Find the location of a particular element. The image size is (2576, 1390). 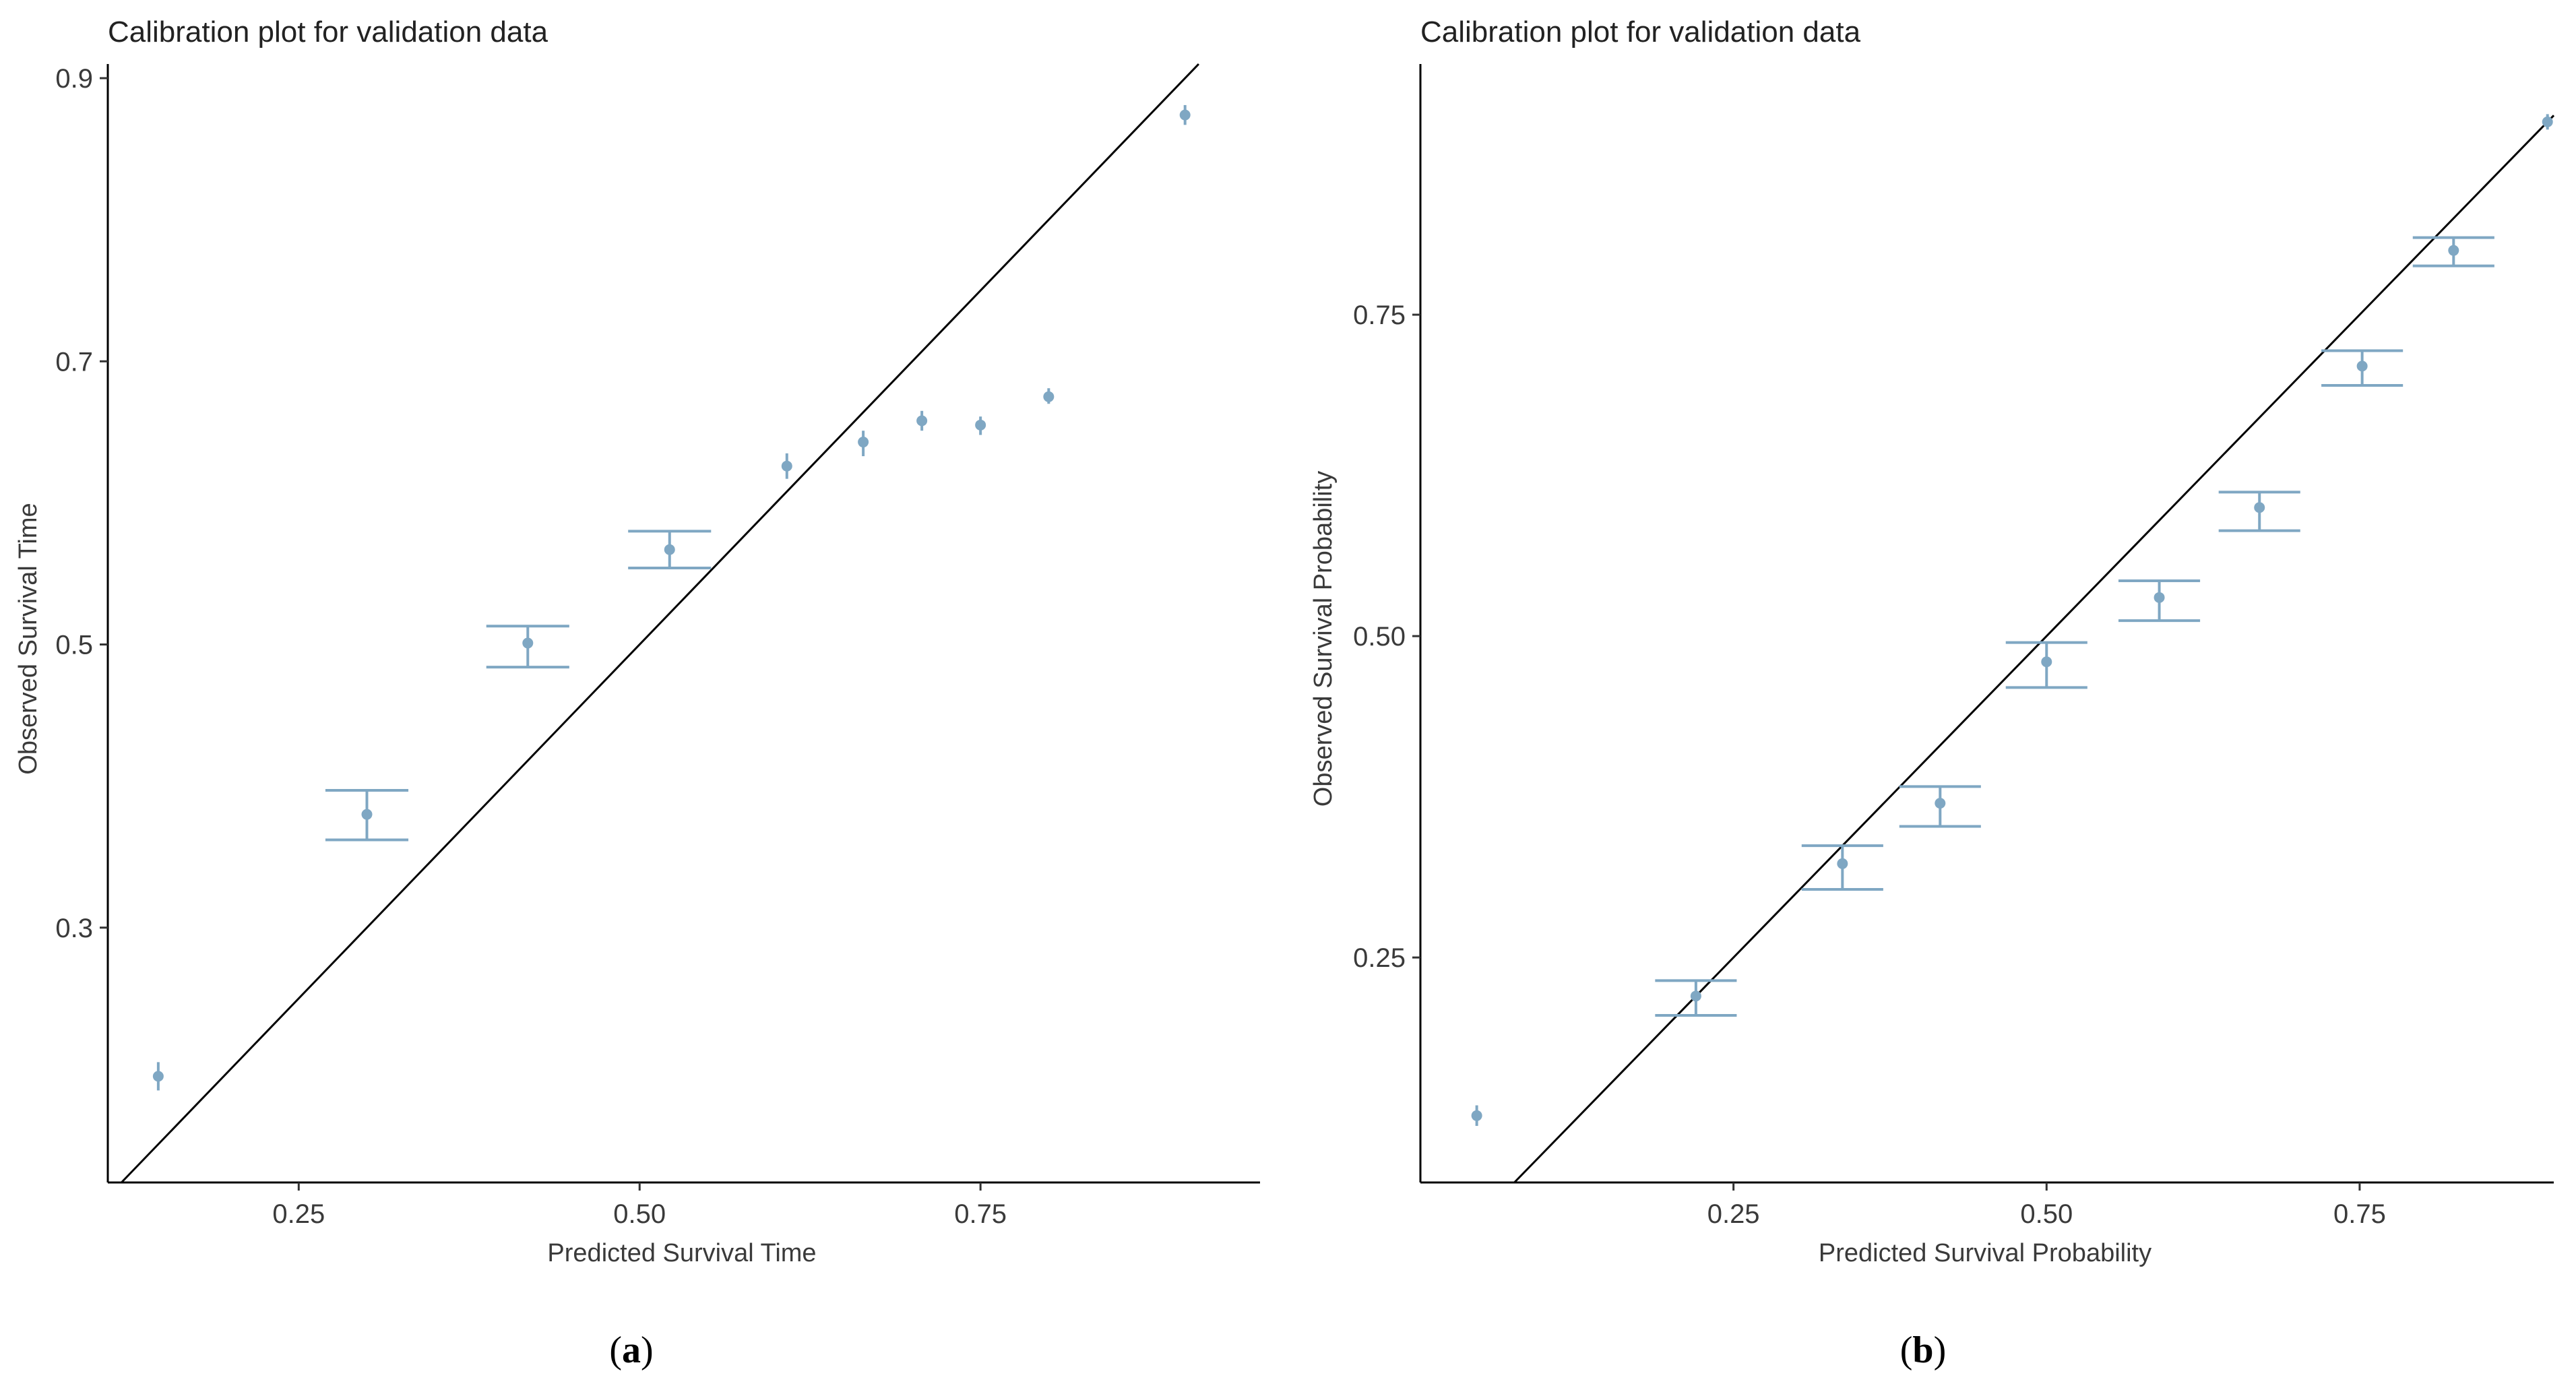

panel-label-a-letter: a is located at coordinates (631, 1350).